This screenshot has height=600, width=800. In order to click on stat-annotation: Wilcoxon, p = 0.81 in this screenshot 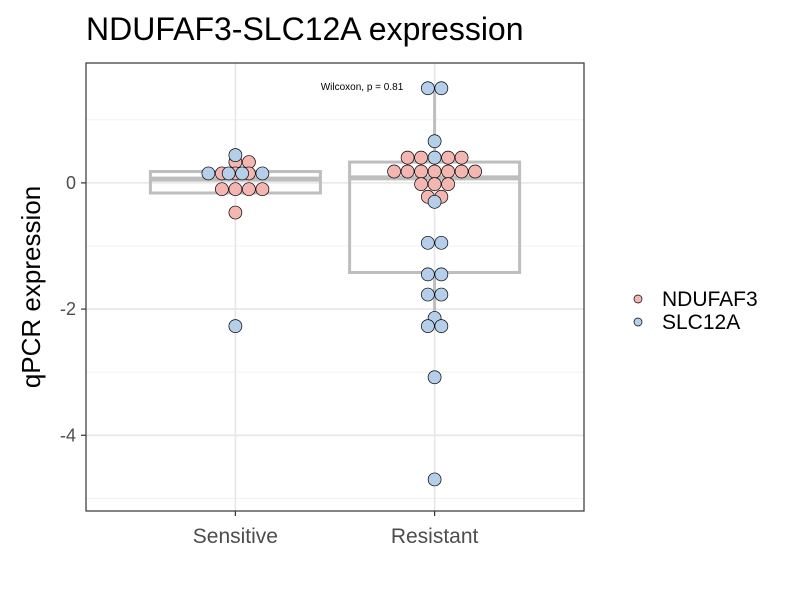, I will do `click(362, 87)`.